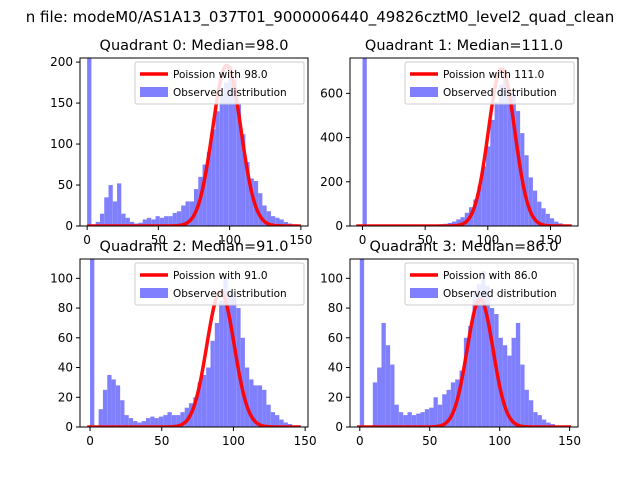 This screenshot has width=640, height=480. What do you see at coordinates (493, 75) in the screenshot?
I see `legend-label-poisson: Poission with 111.0` at bounding box center [493, 75].